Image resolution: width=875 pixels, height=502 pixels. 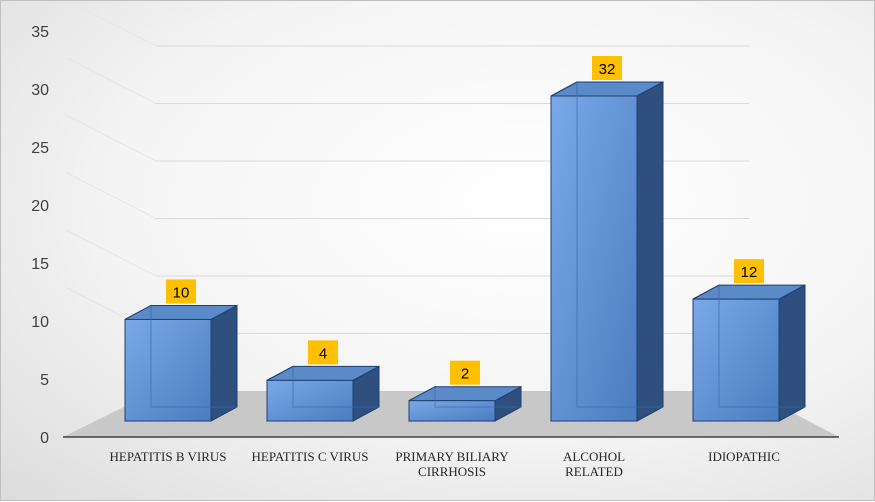 I want to click on y-tick-label: 20, so click(x=40, y=206).